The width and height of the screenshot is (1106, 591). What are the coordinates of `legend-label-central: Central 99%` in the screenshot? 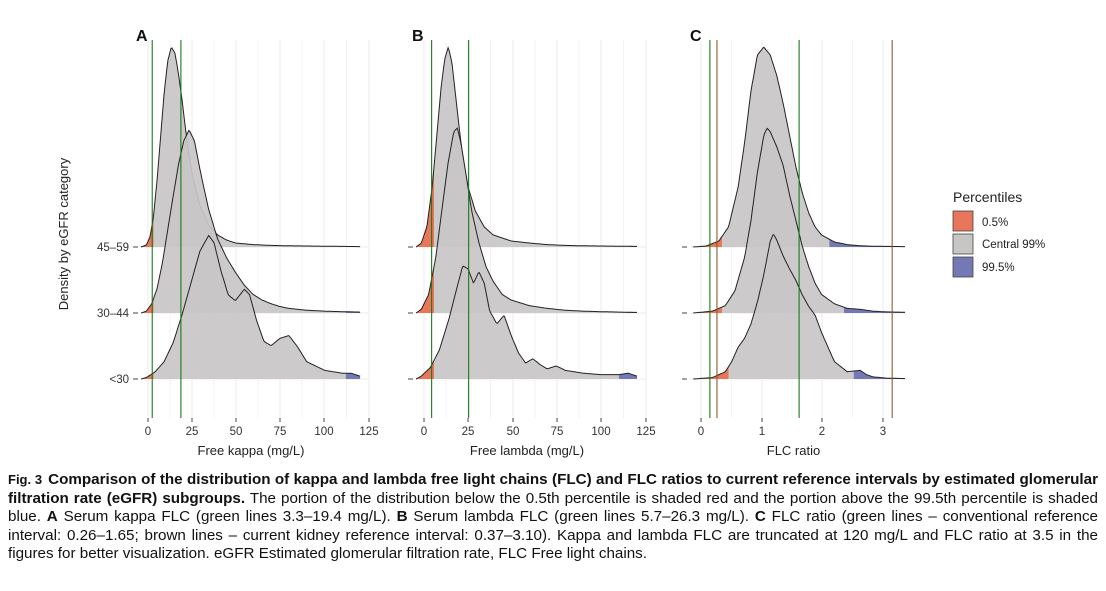 It's located at (1013, 245).